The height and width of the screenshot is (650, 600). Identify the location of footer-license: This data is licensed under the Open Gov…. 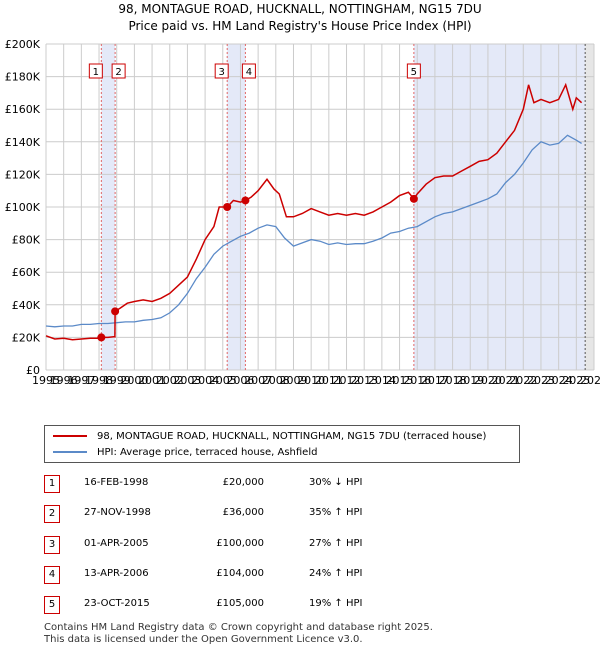
(203, 639).